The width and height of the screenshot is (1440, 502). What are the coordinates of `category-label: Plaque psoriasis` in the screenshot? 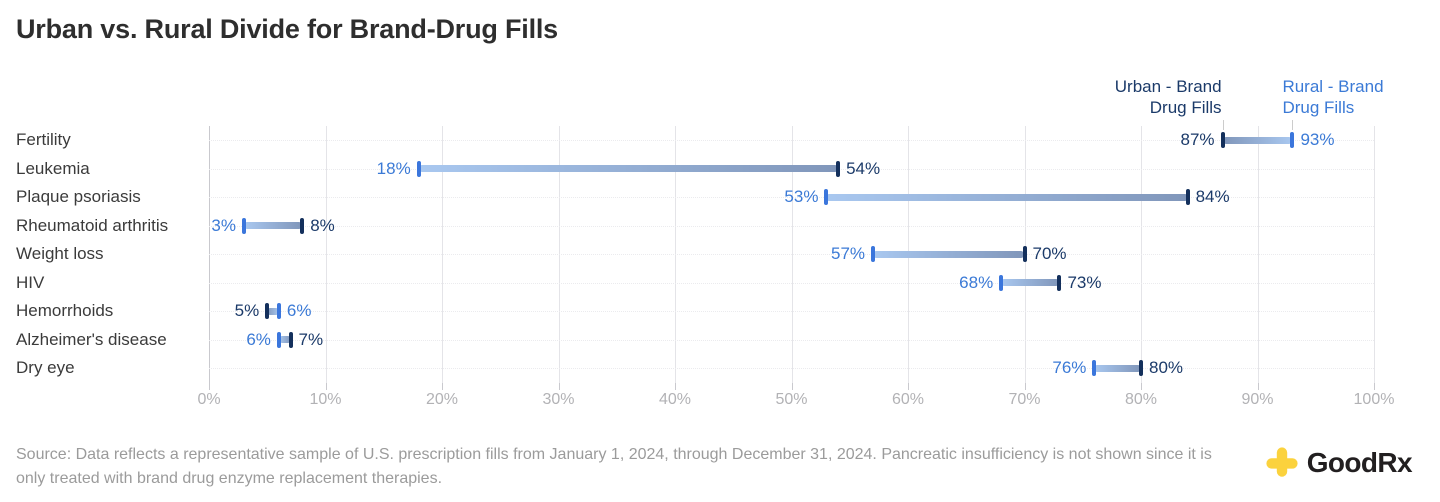 It's located at (78, 197).